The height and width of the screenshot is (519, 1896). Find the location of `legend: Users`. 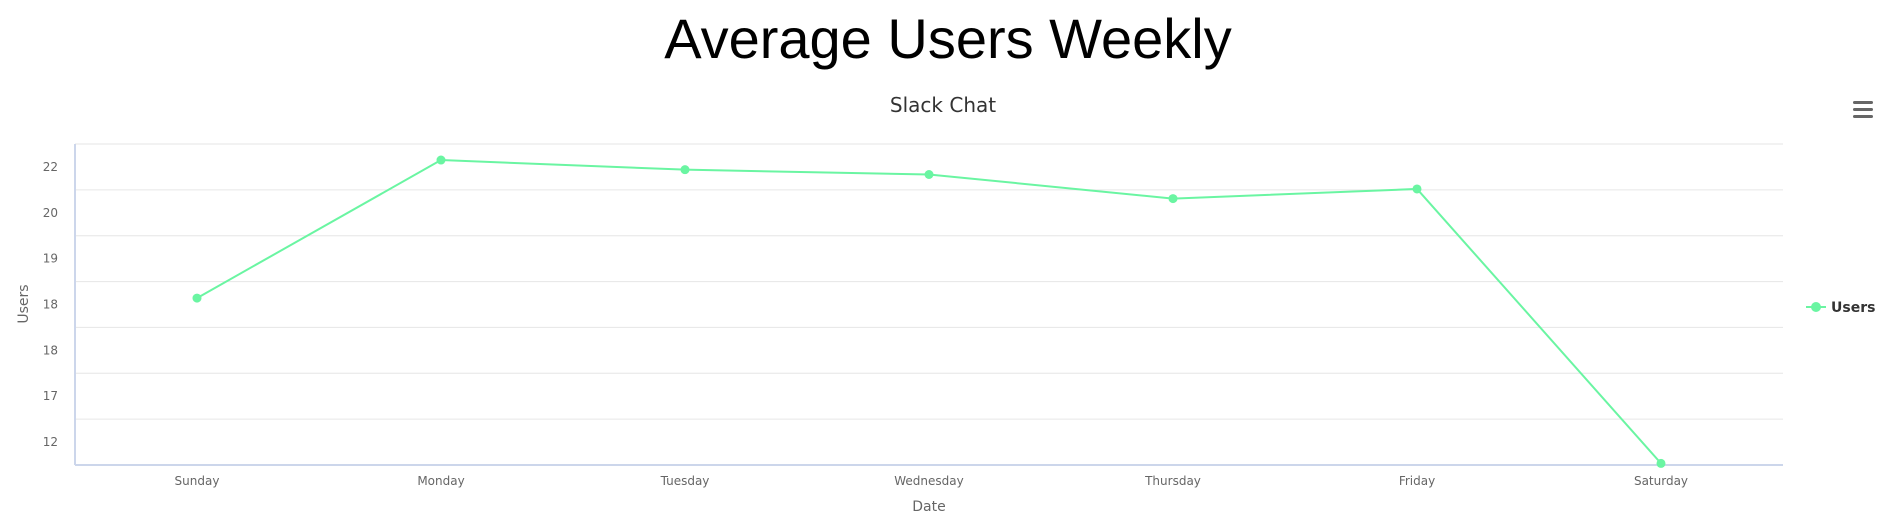

legend: Users is located at coordinates (1840, 308).